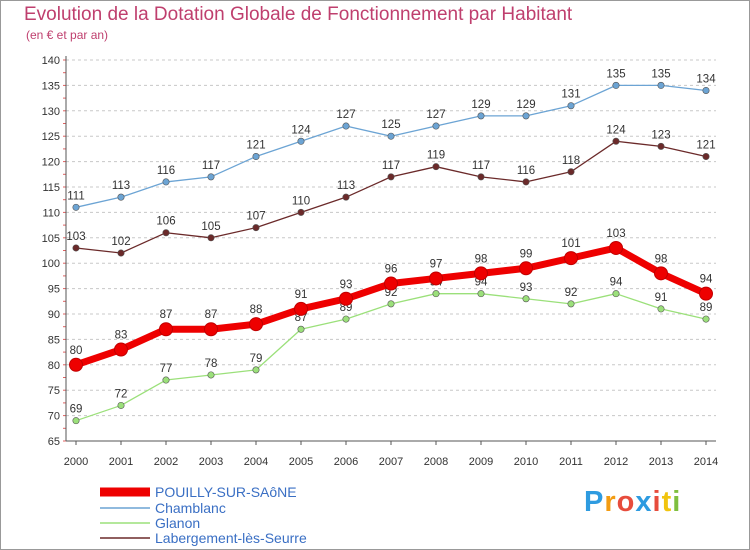  Describe the element at coordinates (211, 462) in the screenshot. I see `x-tick-label: 2003` at that location.